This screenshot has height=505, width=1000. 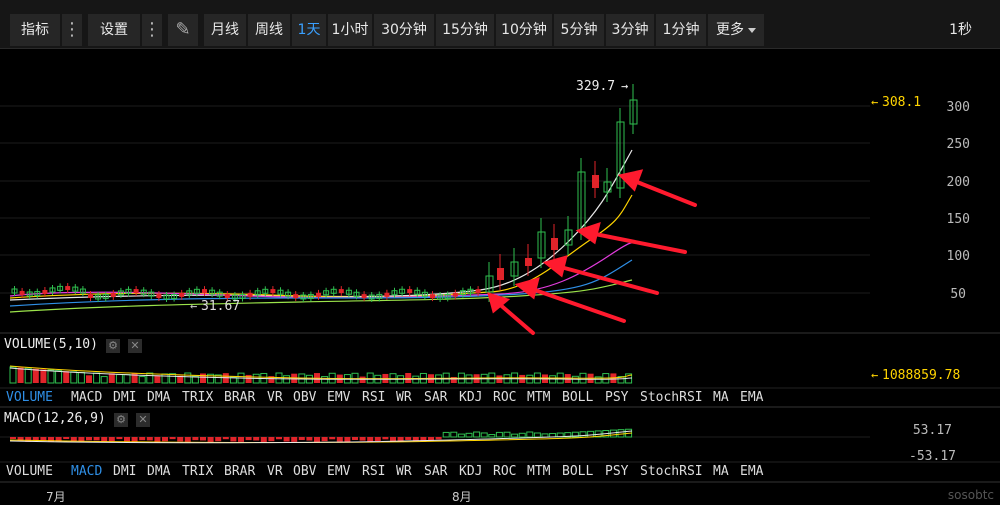 What do you see at coordinates (113, 346) in the screenshot?
I see `volume-settings-icon: ⚙` at bounding box center [113, 346].